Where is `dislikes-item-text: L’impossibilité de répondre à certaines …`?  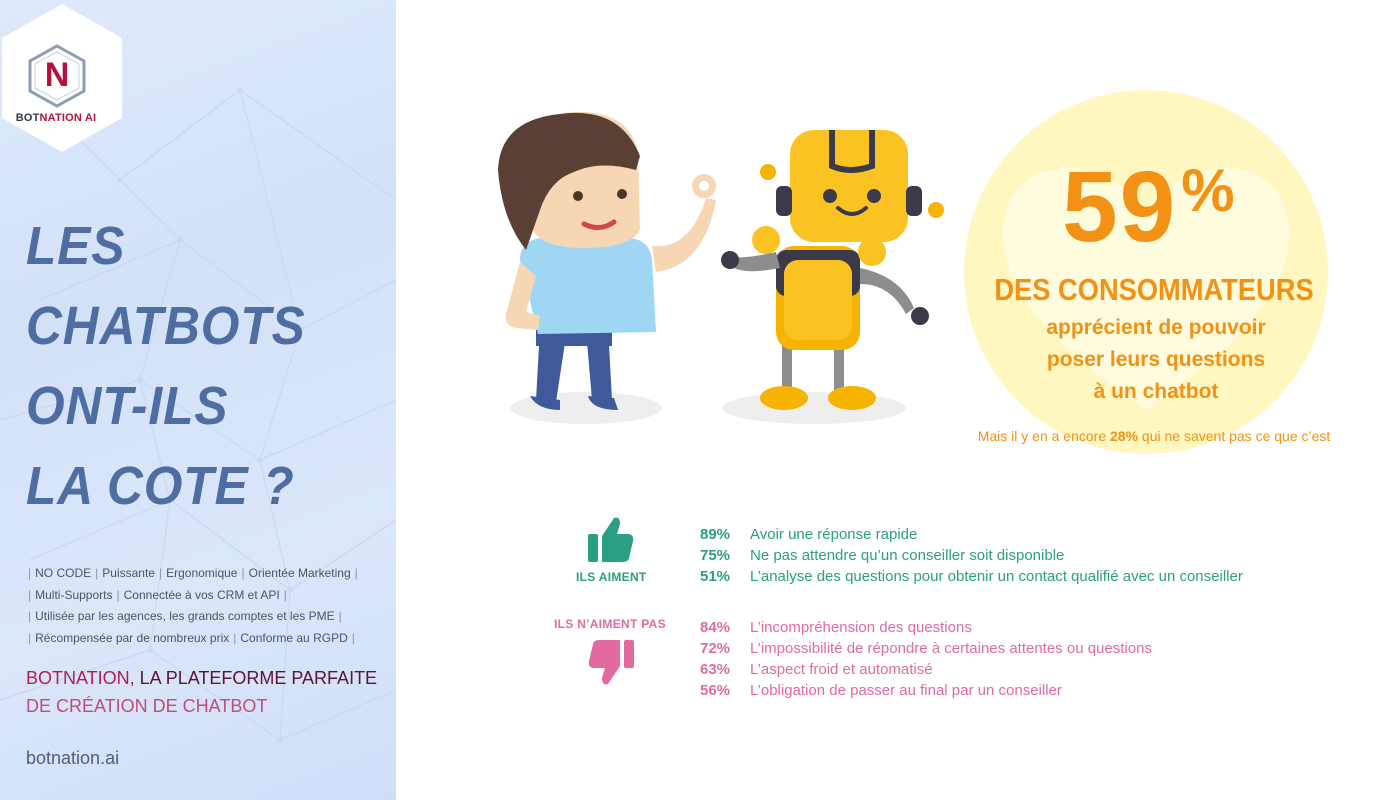 dislikes-item-text: L’impossibilité de répondre à certaines … is located at coordinates (951, 648).